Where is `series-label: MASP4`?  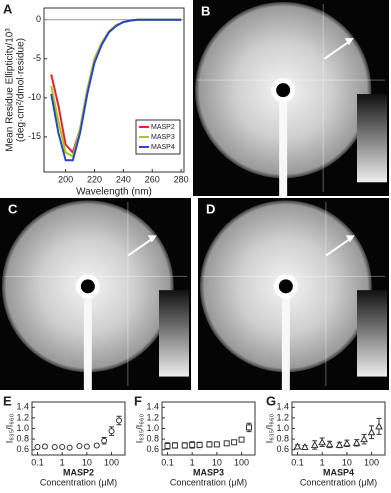 series-label: MASP4 is located at coordinates (338, 472).